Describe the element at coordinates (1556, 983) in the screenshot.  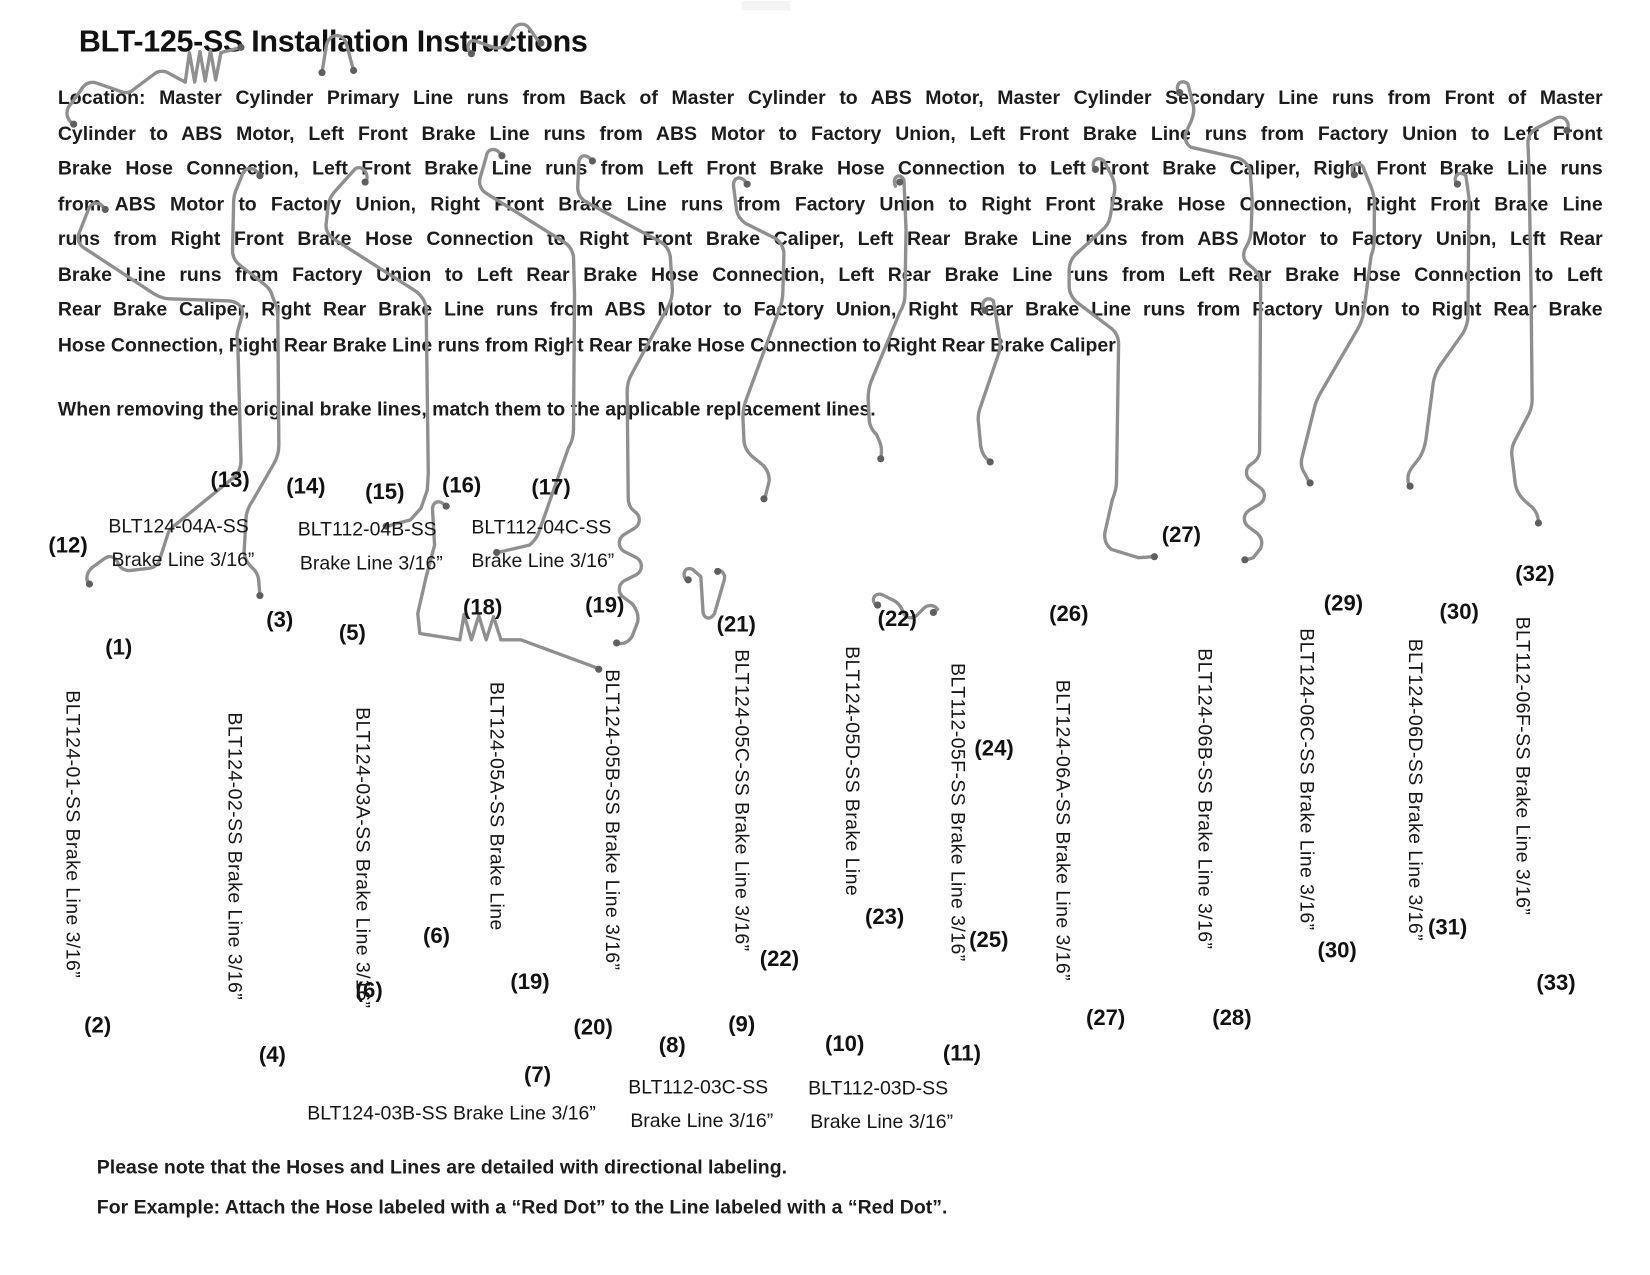
I see `callout-33: (33)` at that location.